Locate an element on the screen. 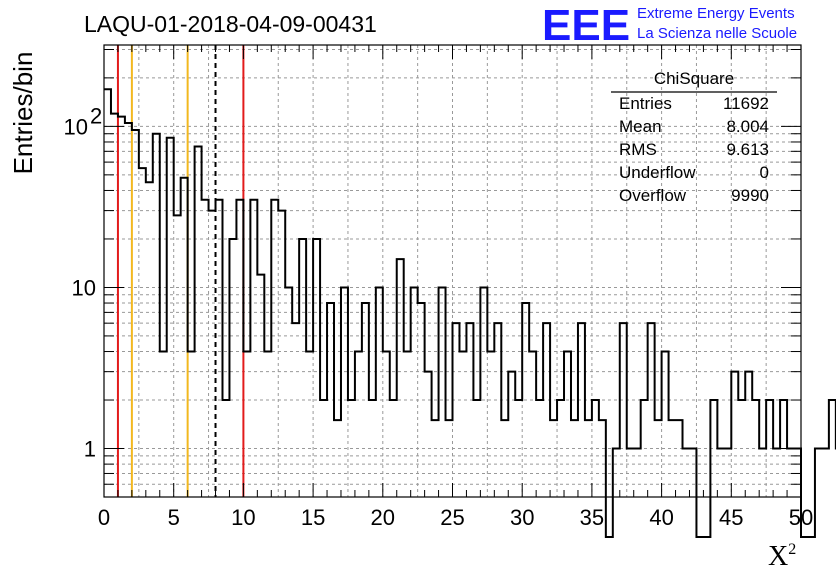  logo-line-1: Extreme Energy Events is located at coordinates (716, 13).